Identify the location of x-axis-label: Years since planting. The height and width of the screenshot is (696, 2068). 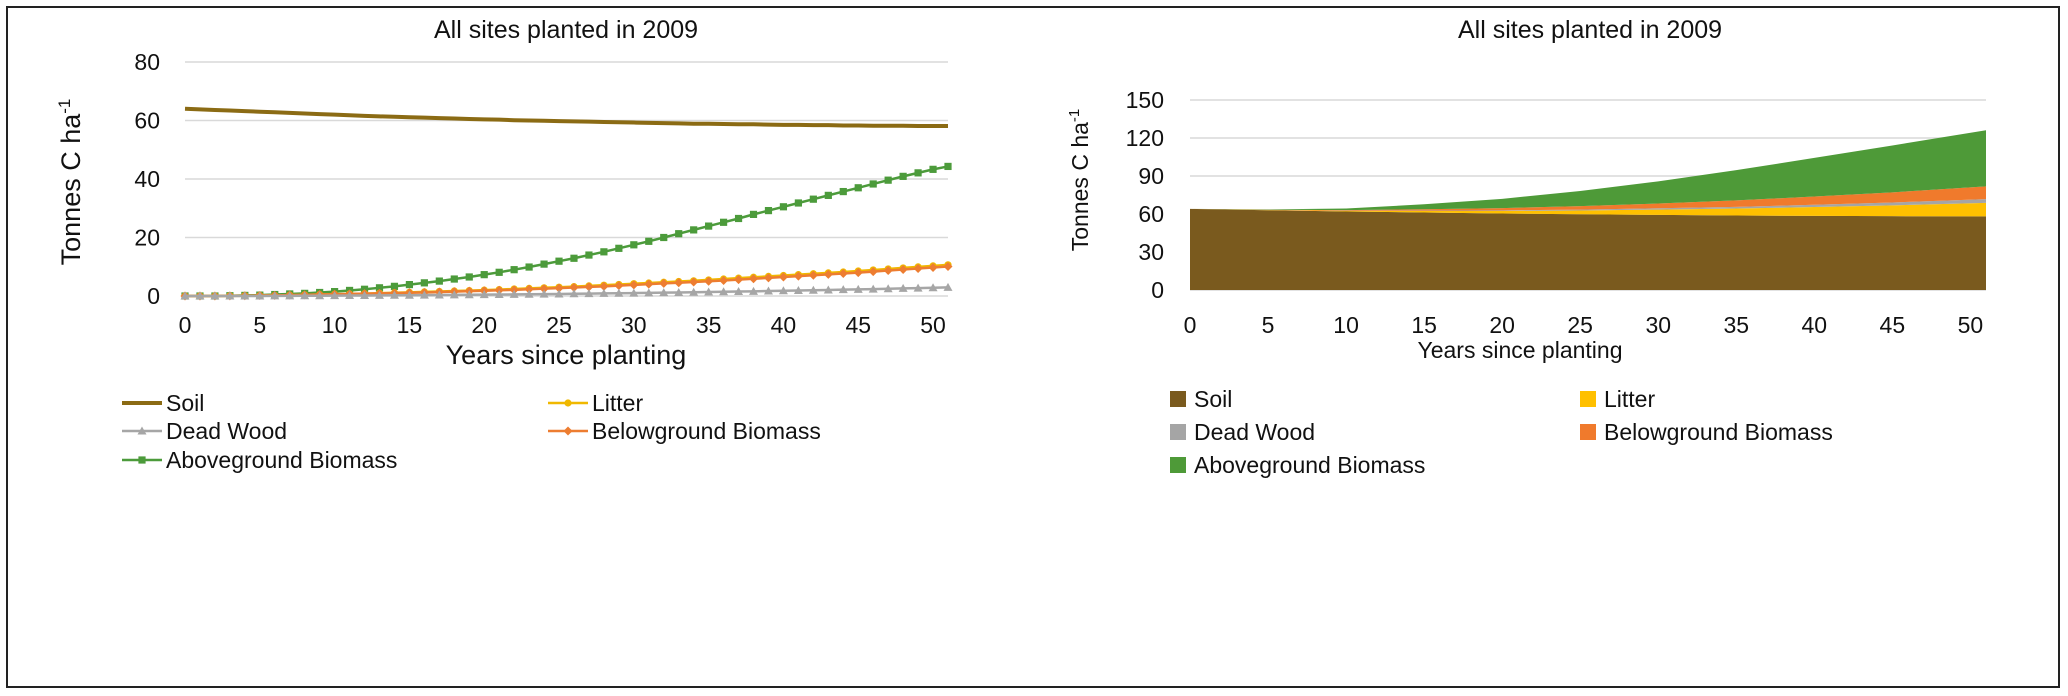
(566, 355).